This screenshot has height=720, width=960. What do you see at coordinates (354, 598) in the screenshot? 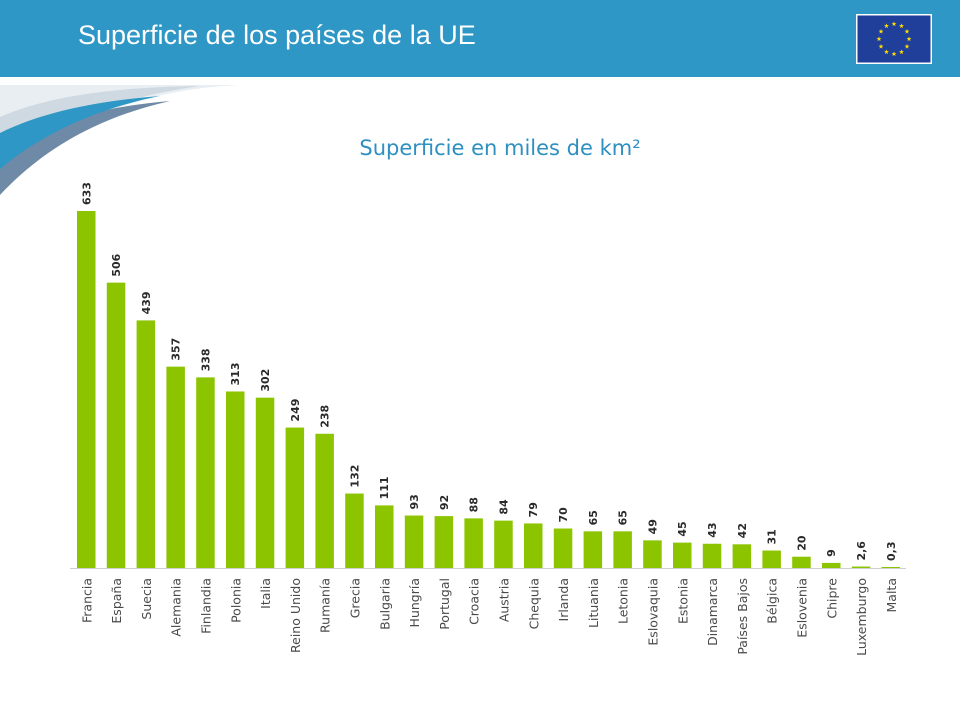
I see `category-label: Grecia` at bounding box center [354, 598].